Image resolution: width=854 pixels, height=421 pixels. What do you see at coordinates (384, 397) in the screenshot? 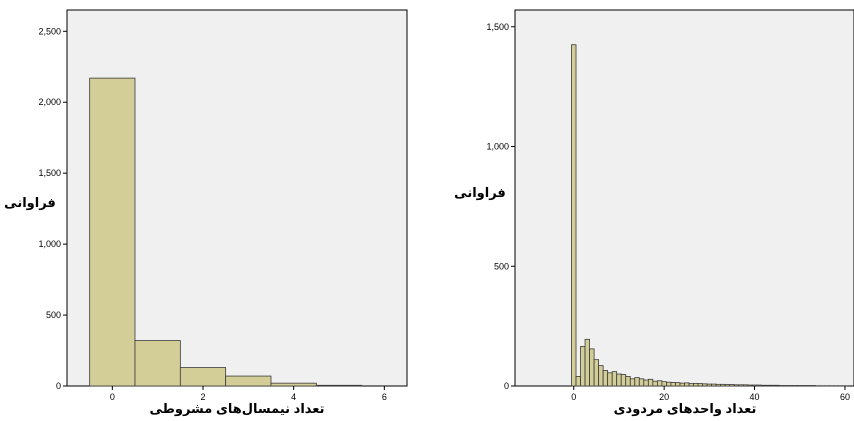
I see `x-tick-label: 6` at bounding box center [384, 397].